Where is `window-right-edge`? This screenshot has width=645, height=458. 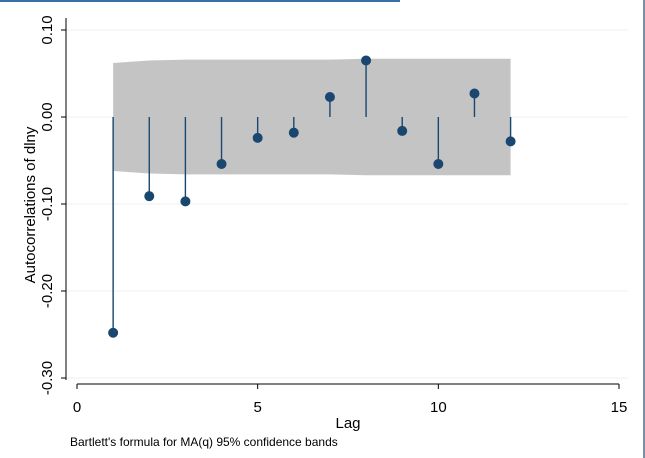 window-right-edge is located at coordinates (644, 229).